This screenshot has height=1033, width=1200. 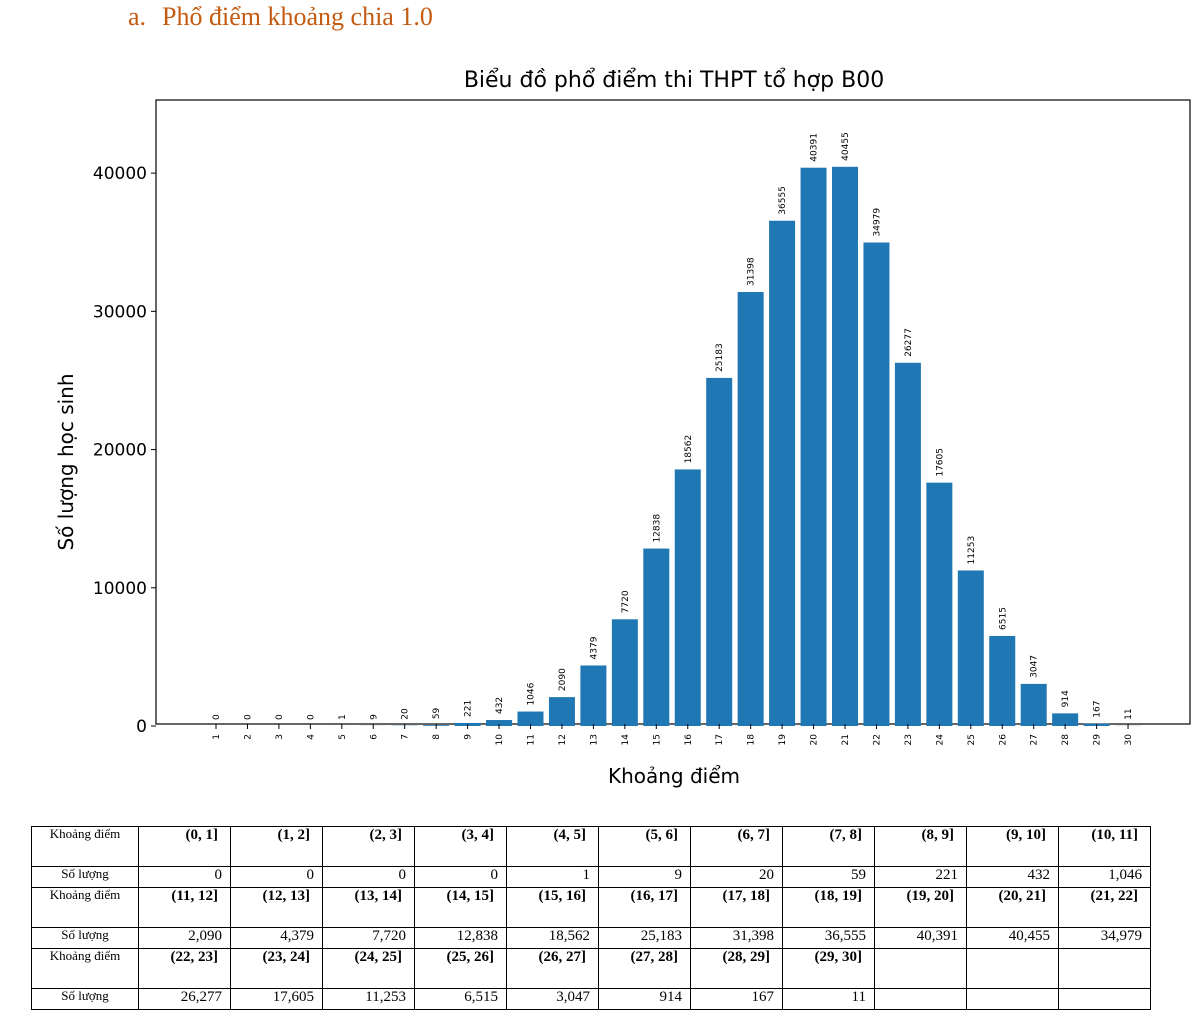 What do you see at coordinates (736, 968) in the screenshot?
I see `range-cell: (28, 29]` at bounding box center [736, 968].